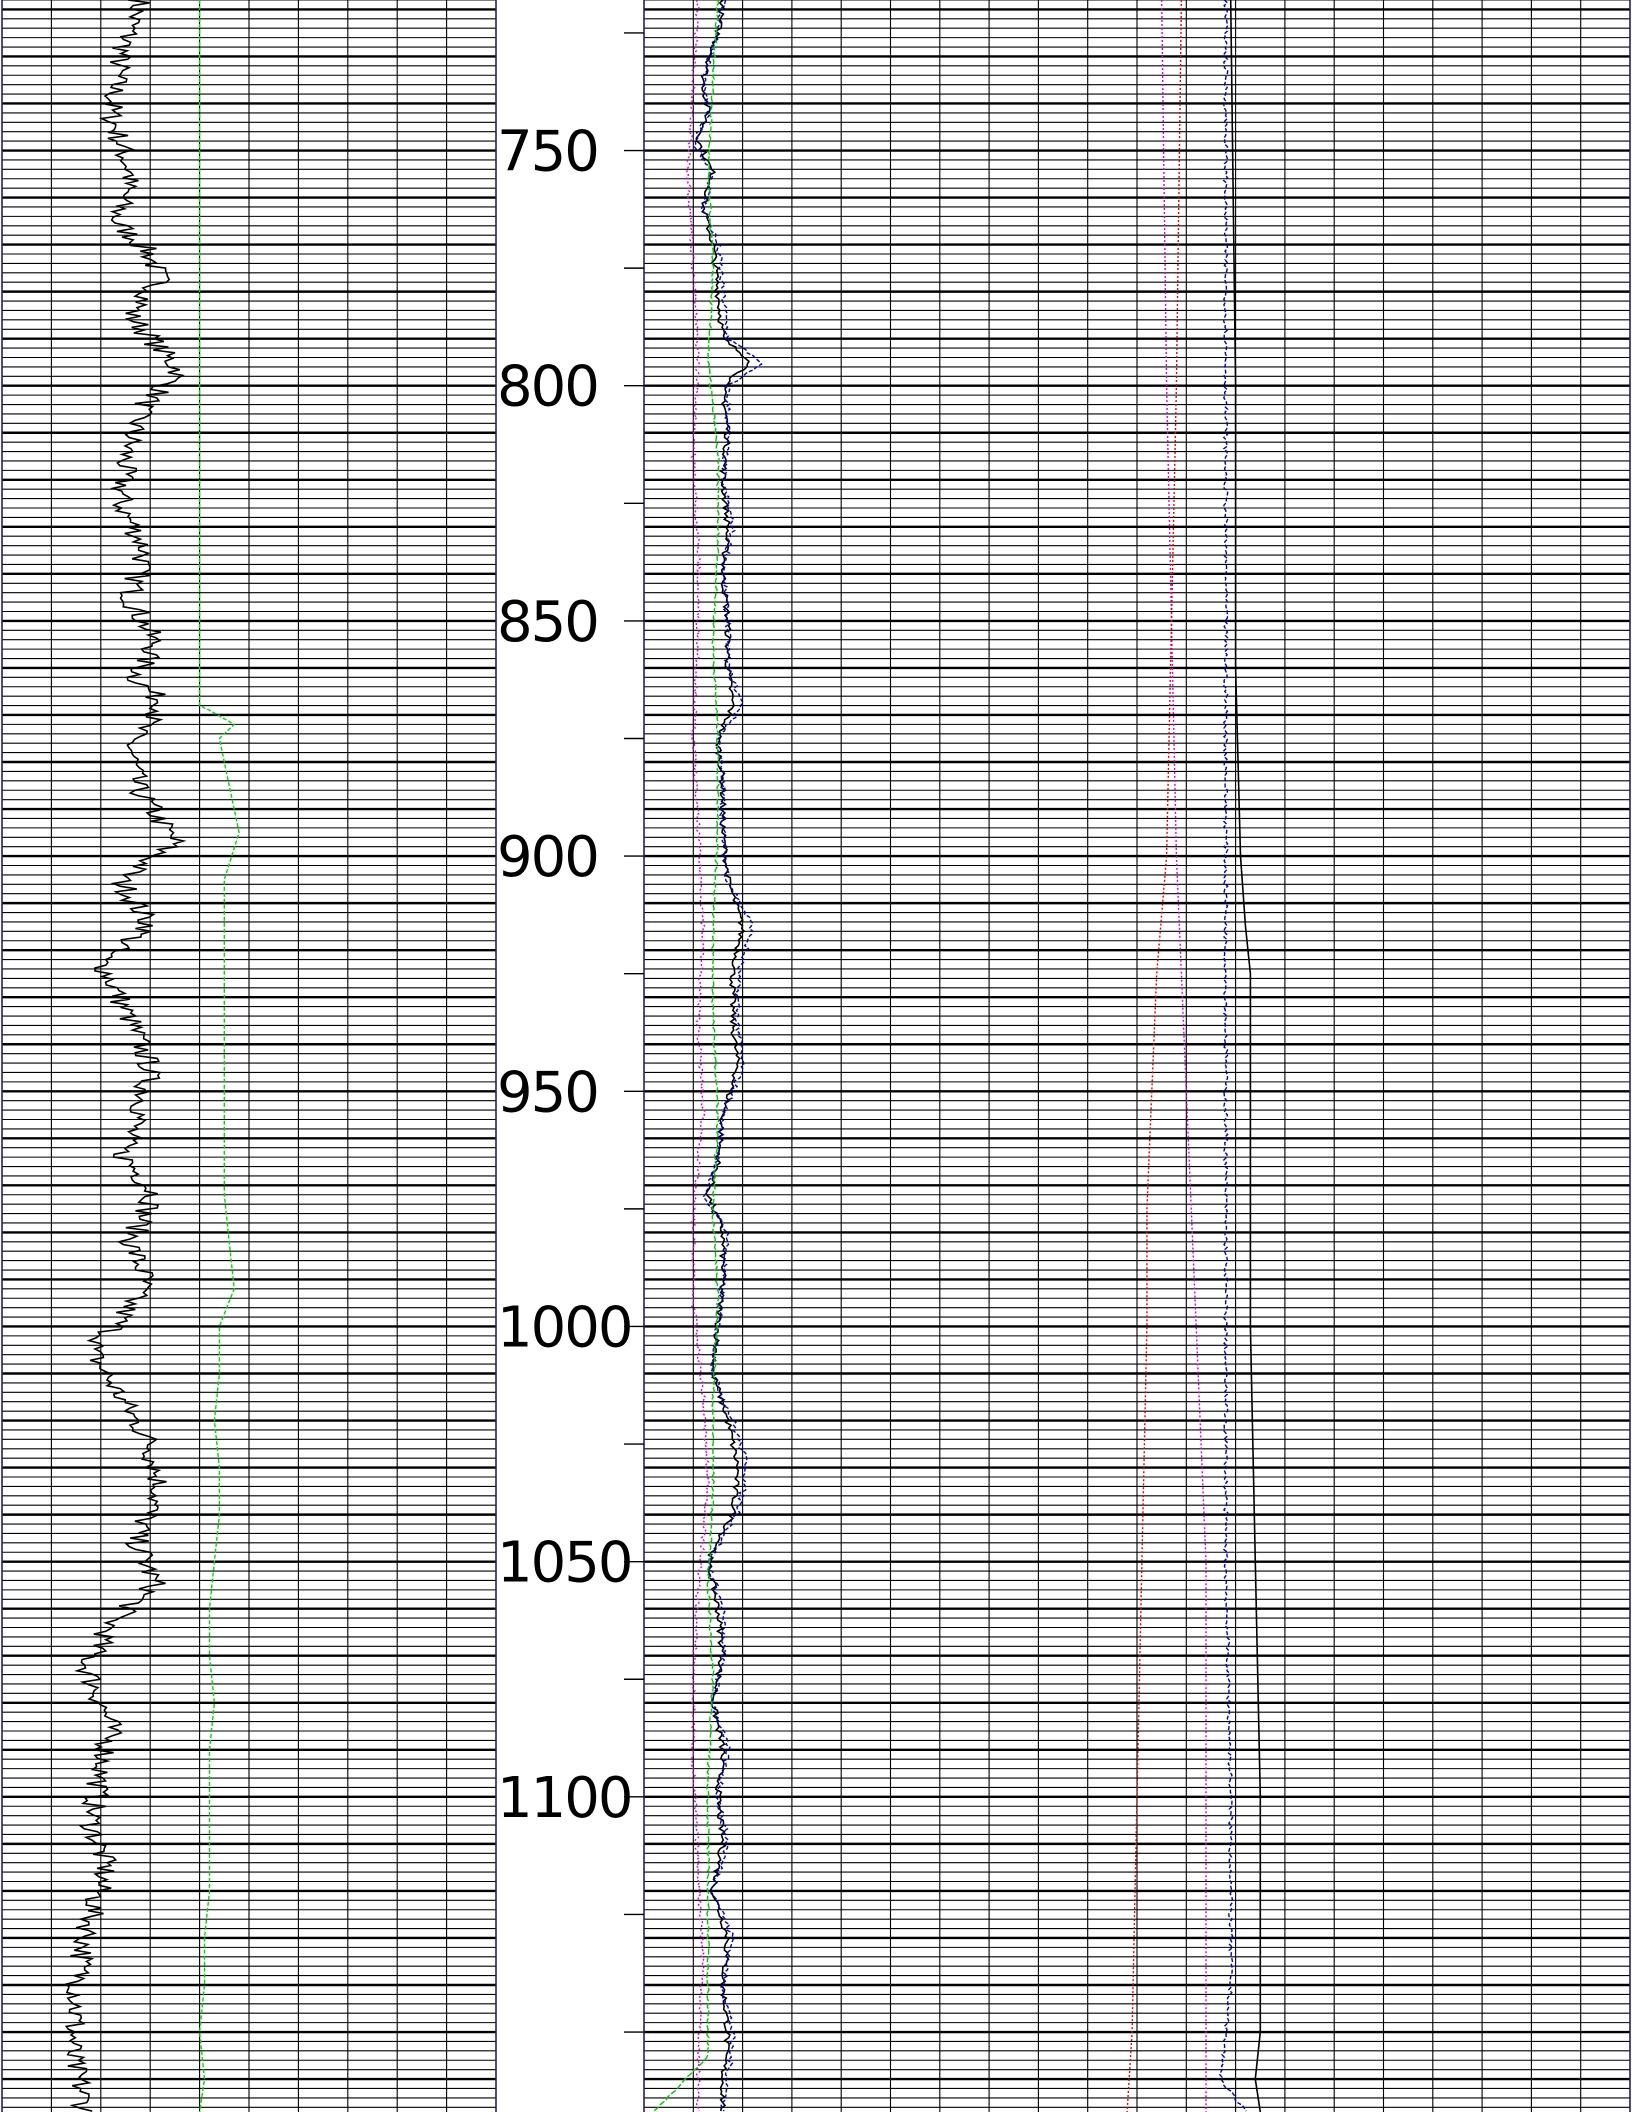  What do you see at coordinates (564, 1563) in the screenshot?
I see `depth-label: 1050` at bounding box center [564, 1563].